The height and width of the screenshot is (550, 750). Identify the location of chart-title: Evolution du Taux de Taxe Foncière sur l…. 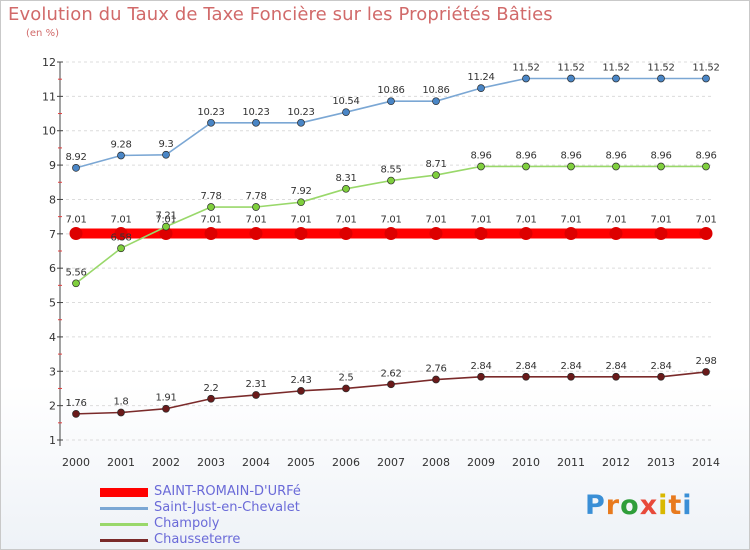
(280, 14).